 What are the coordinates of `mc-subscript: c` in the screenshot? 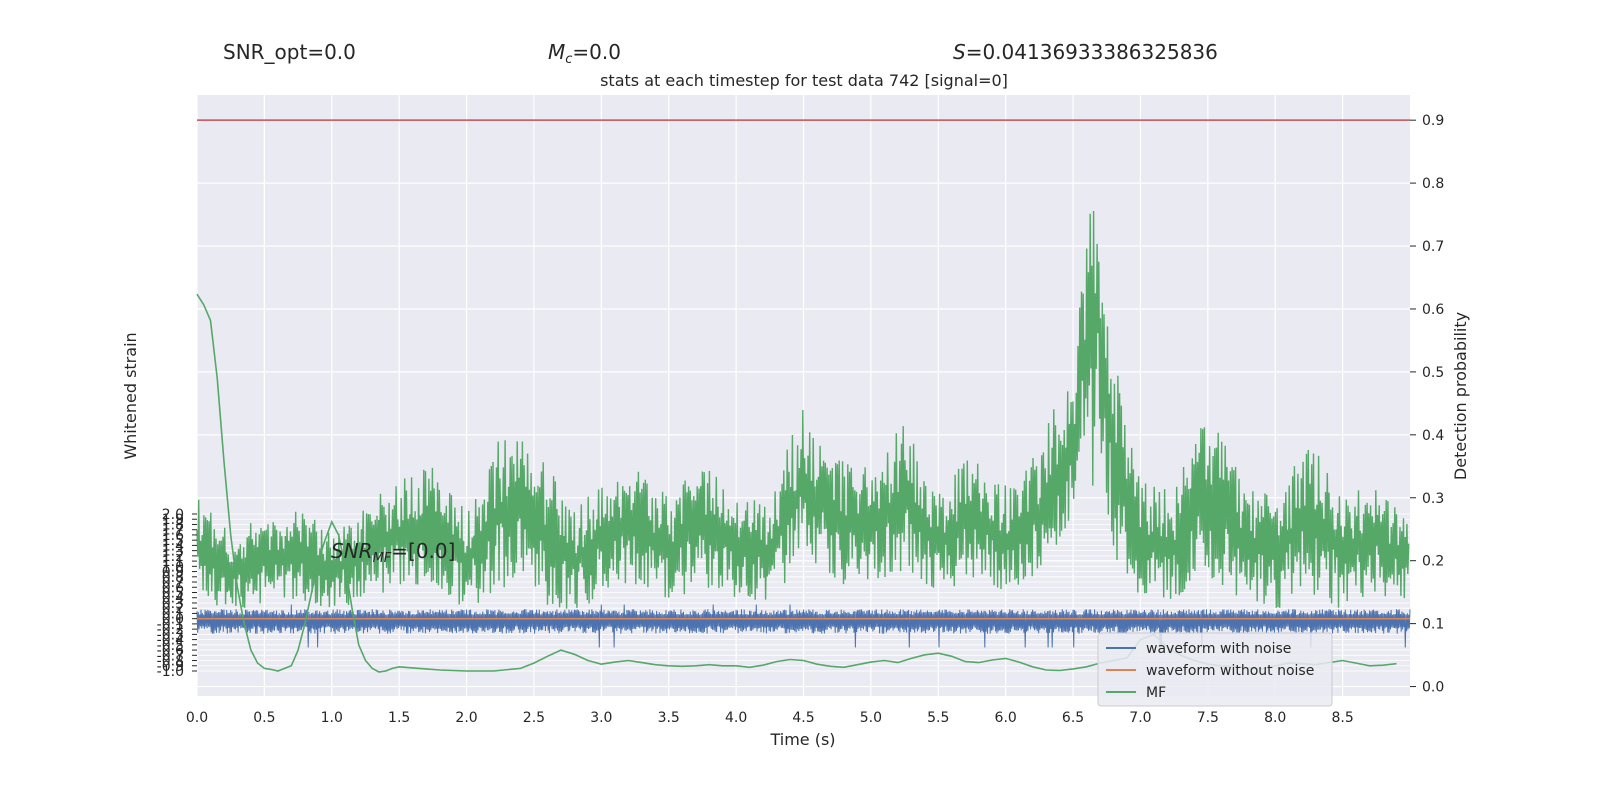 It's located at (568, 59).